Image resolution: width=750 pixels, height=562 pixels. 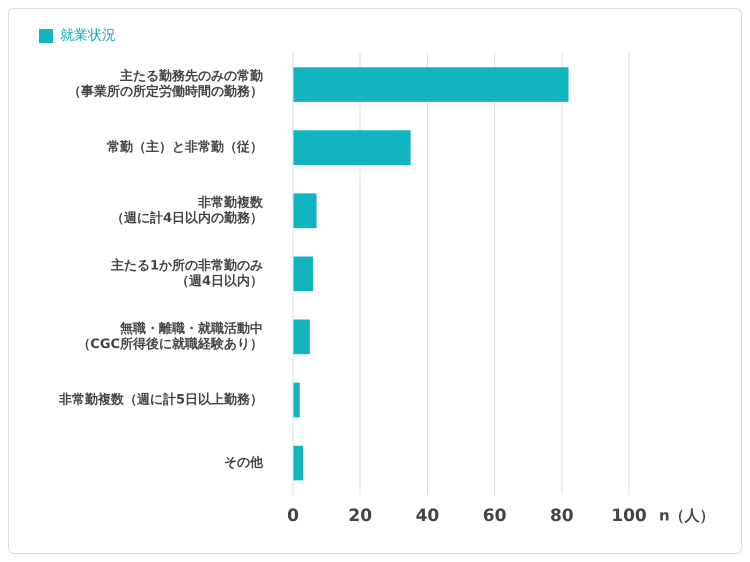 What do you see at coordinates (494, 516) in the screenshot?
I see `x-tick-label: 60` at bounding box center [494, 516].